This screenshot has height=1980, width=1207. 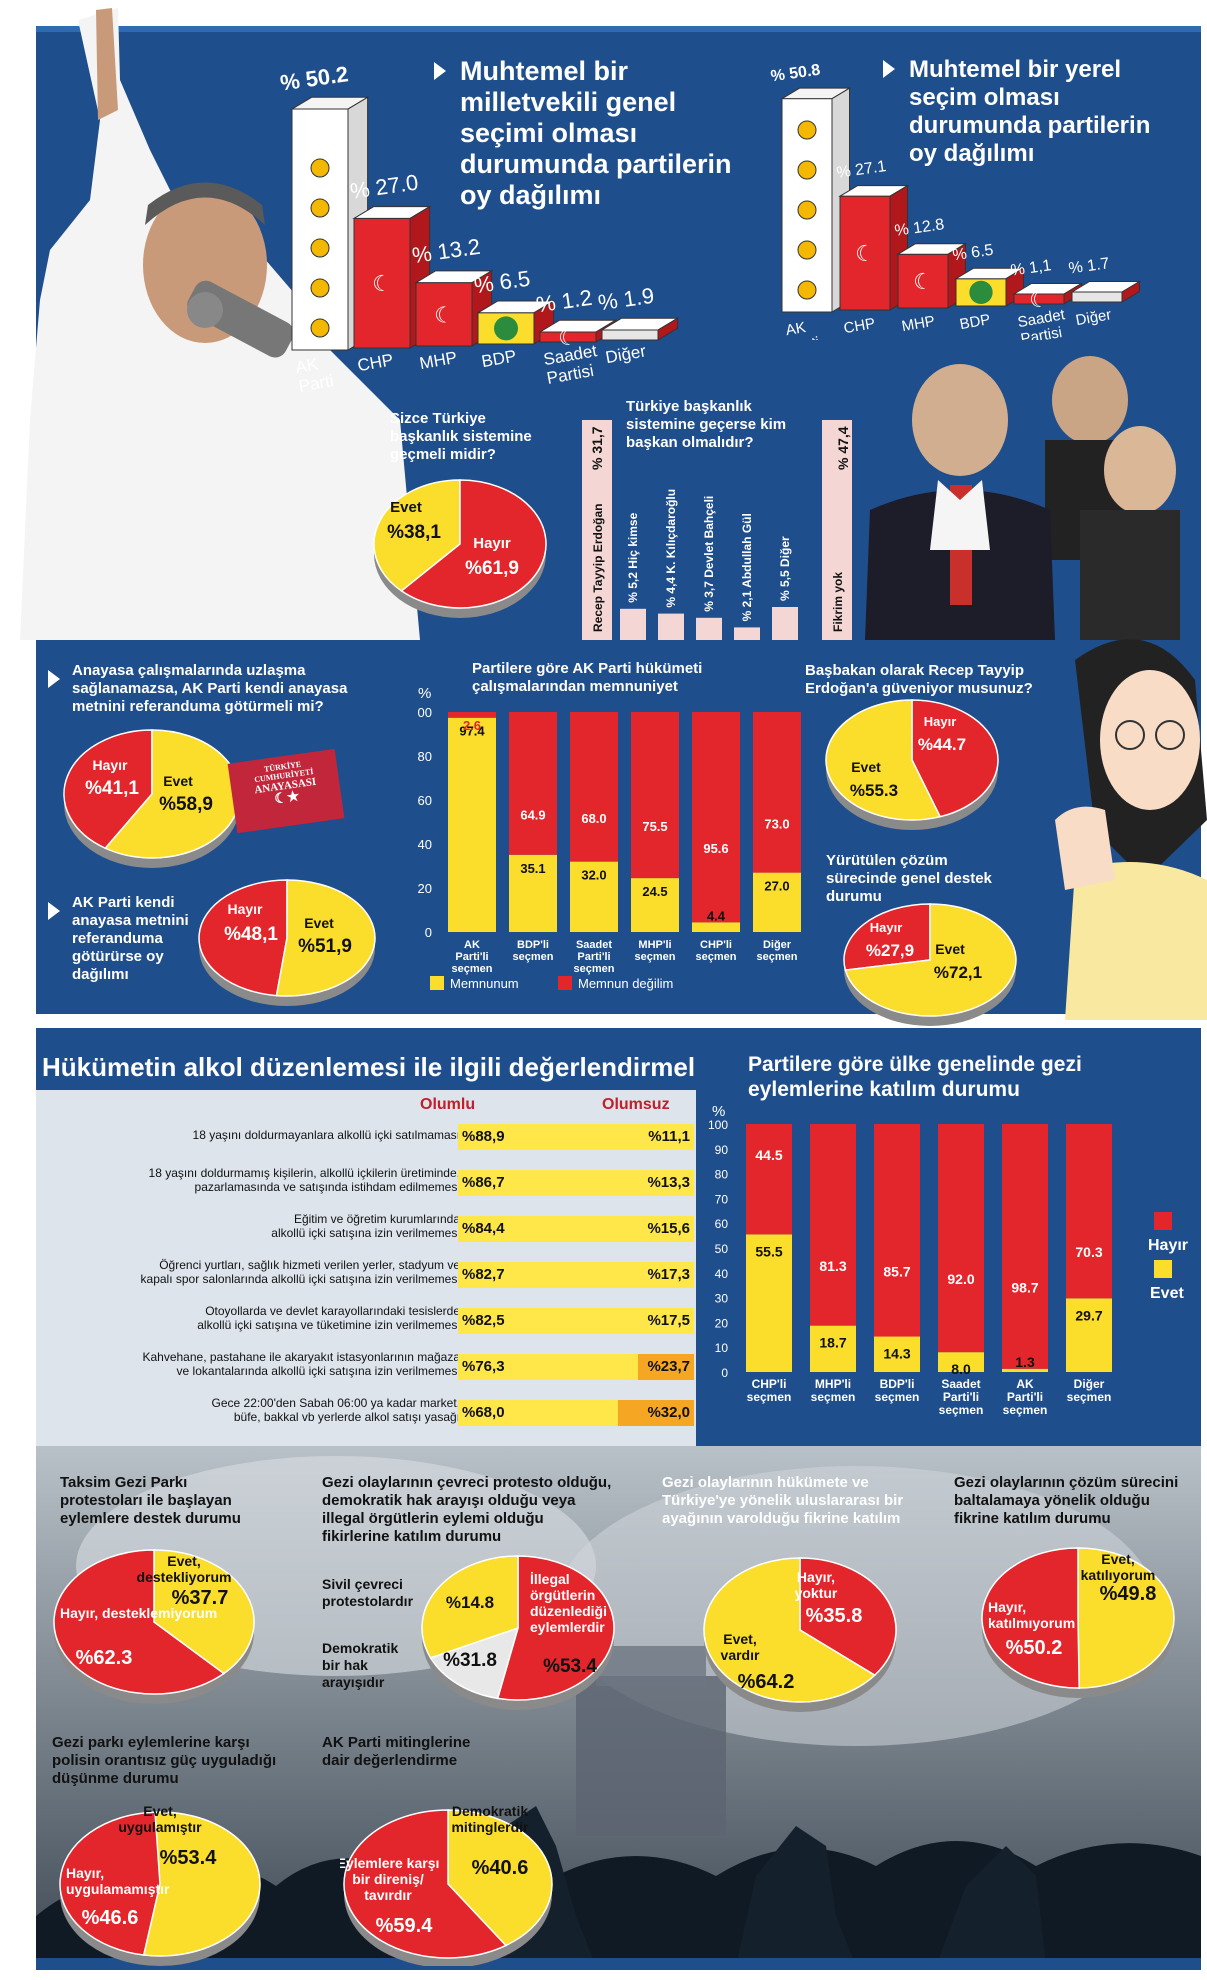 What do you see at coordinates (961, 1369) in the screenshot?
I see `bar-value-evet: 8.0` at bounding box center [961, 1369].